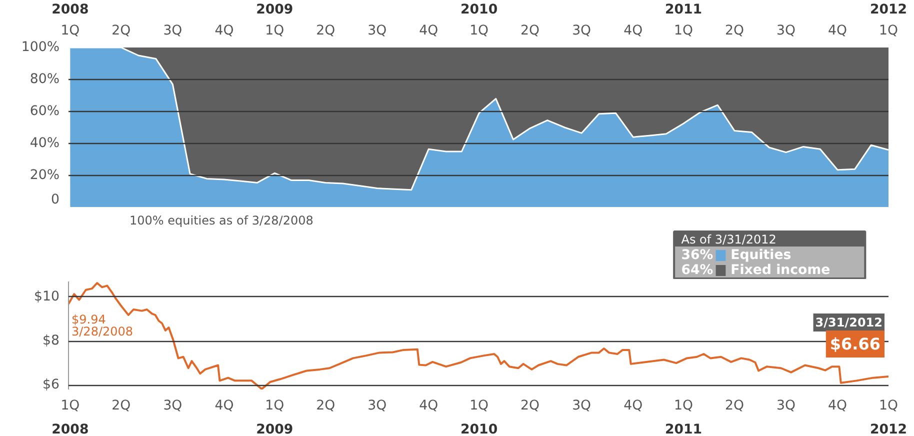 The height and width of the screenshot is (436, 914). What do you see at coordinates (51, 341) in the screenshot?
I see `y-tick-label: $8` at bounding box center [51, 341].